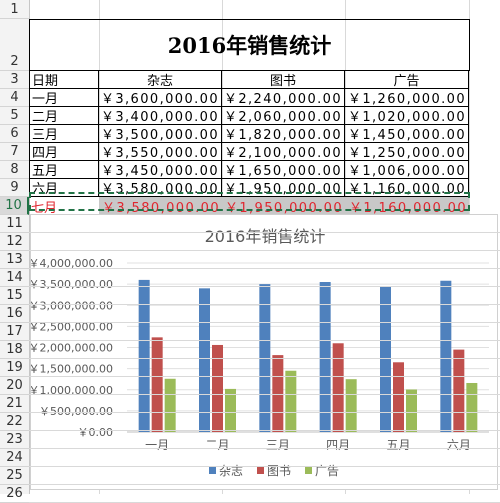 Image resolution: width=500 pixels, height=503 pixels. Describe the element at coordinates (14, 494) in the screenshot. I see `row-header-26: 26` at that location.